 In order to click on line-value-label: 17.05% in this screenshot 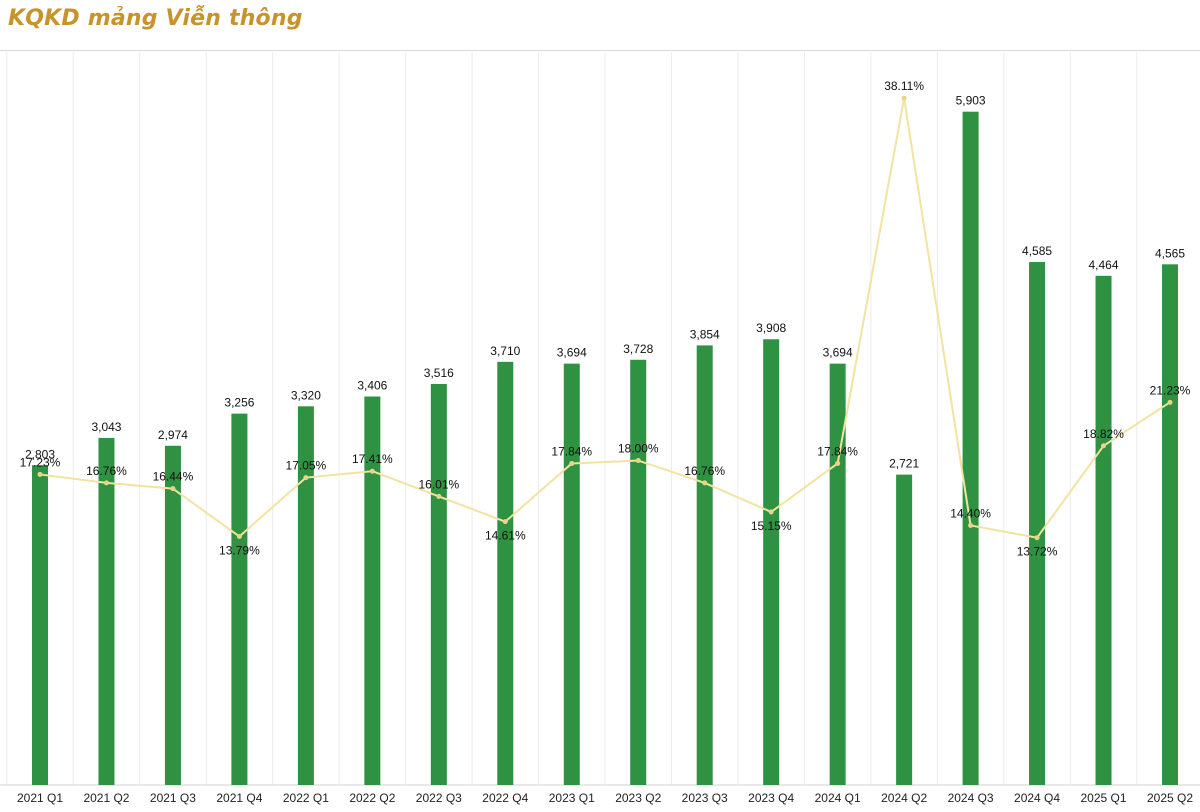, I will do `click(306, 466)`.